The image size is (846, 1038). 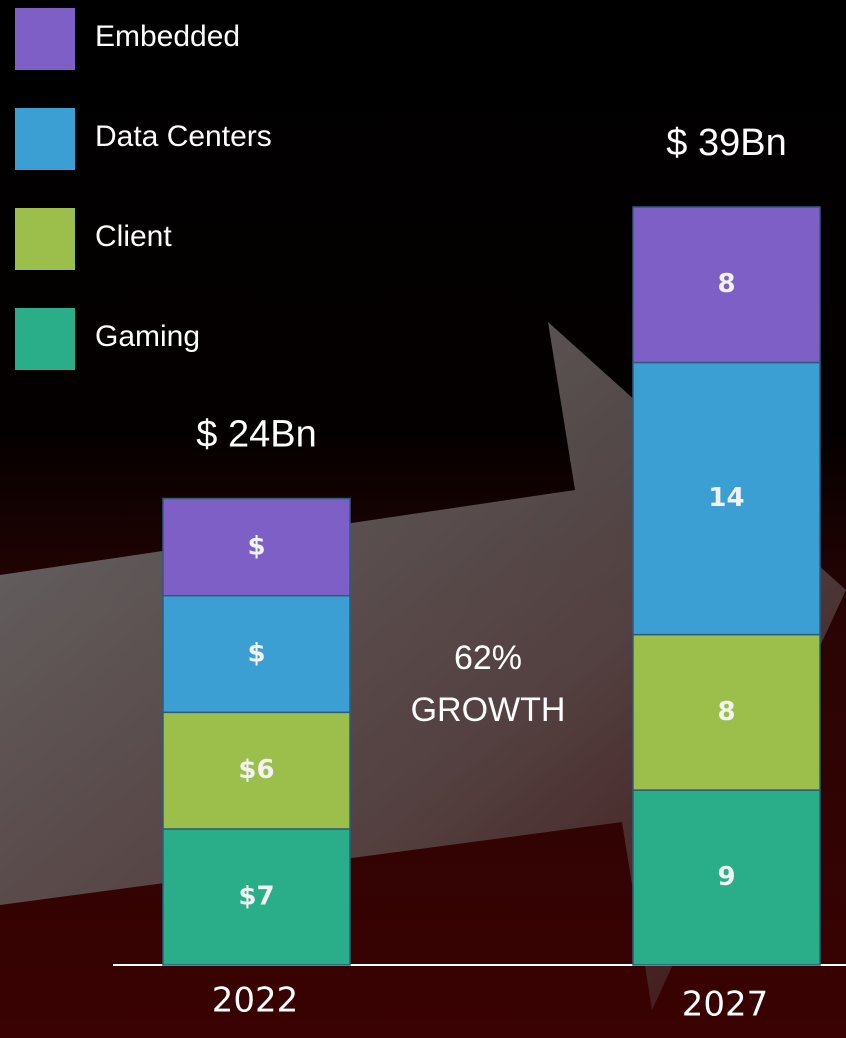 I want to click on legend-label: Gaming, so click(x=147, y=336).